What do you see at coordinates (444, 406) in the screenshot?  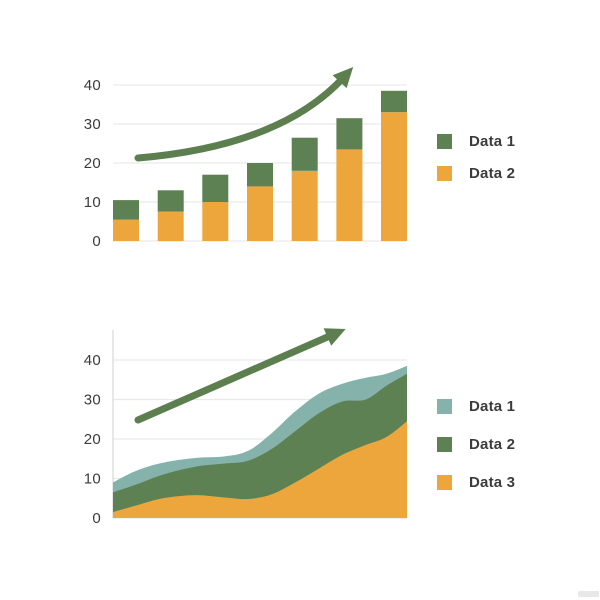 I see `legend-swatch-teal` at bounding box center [444, 406].